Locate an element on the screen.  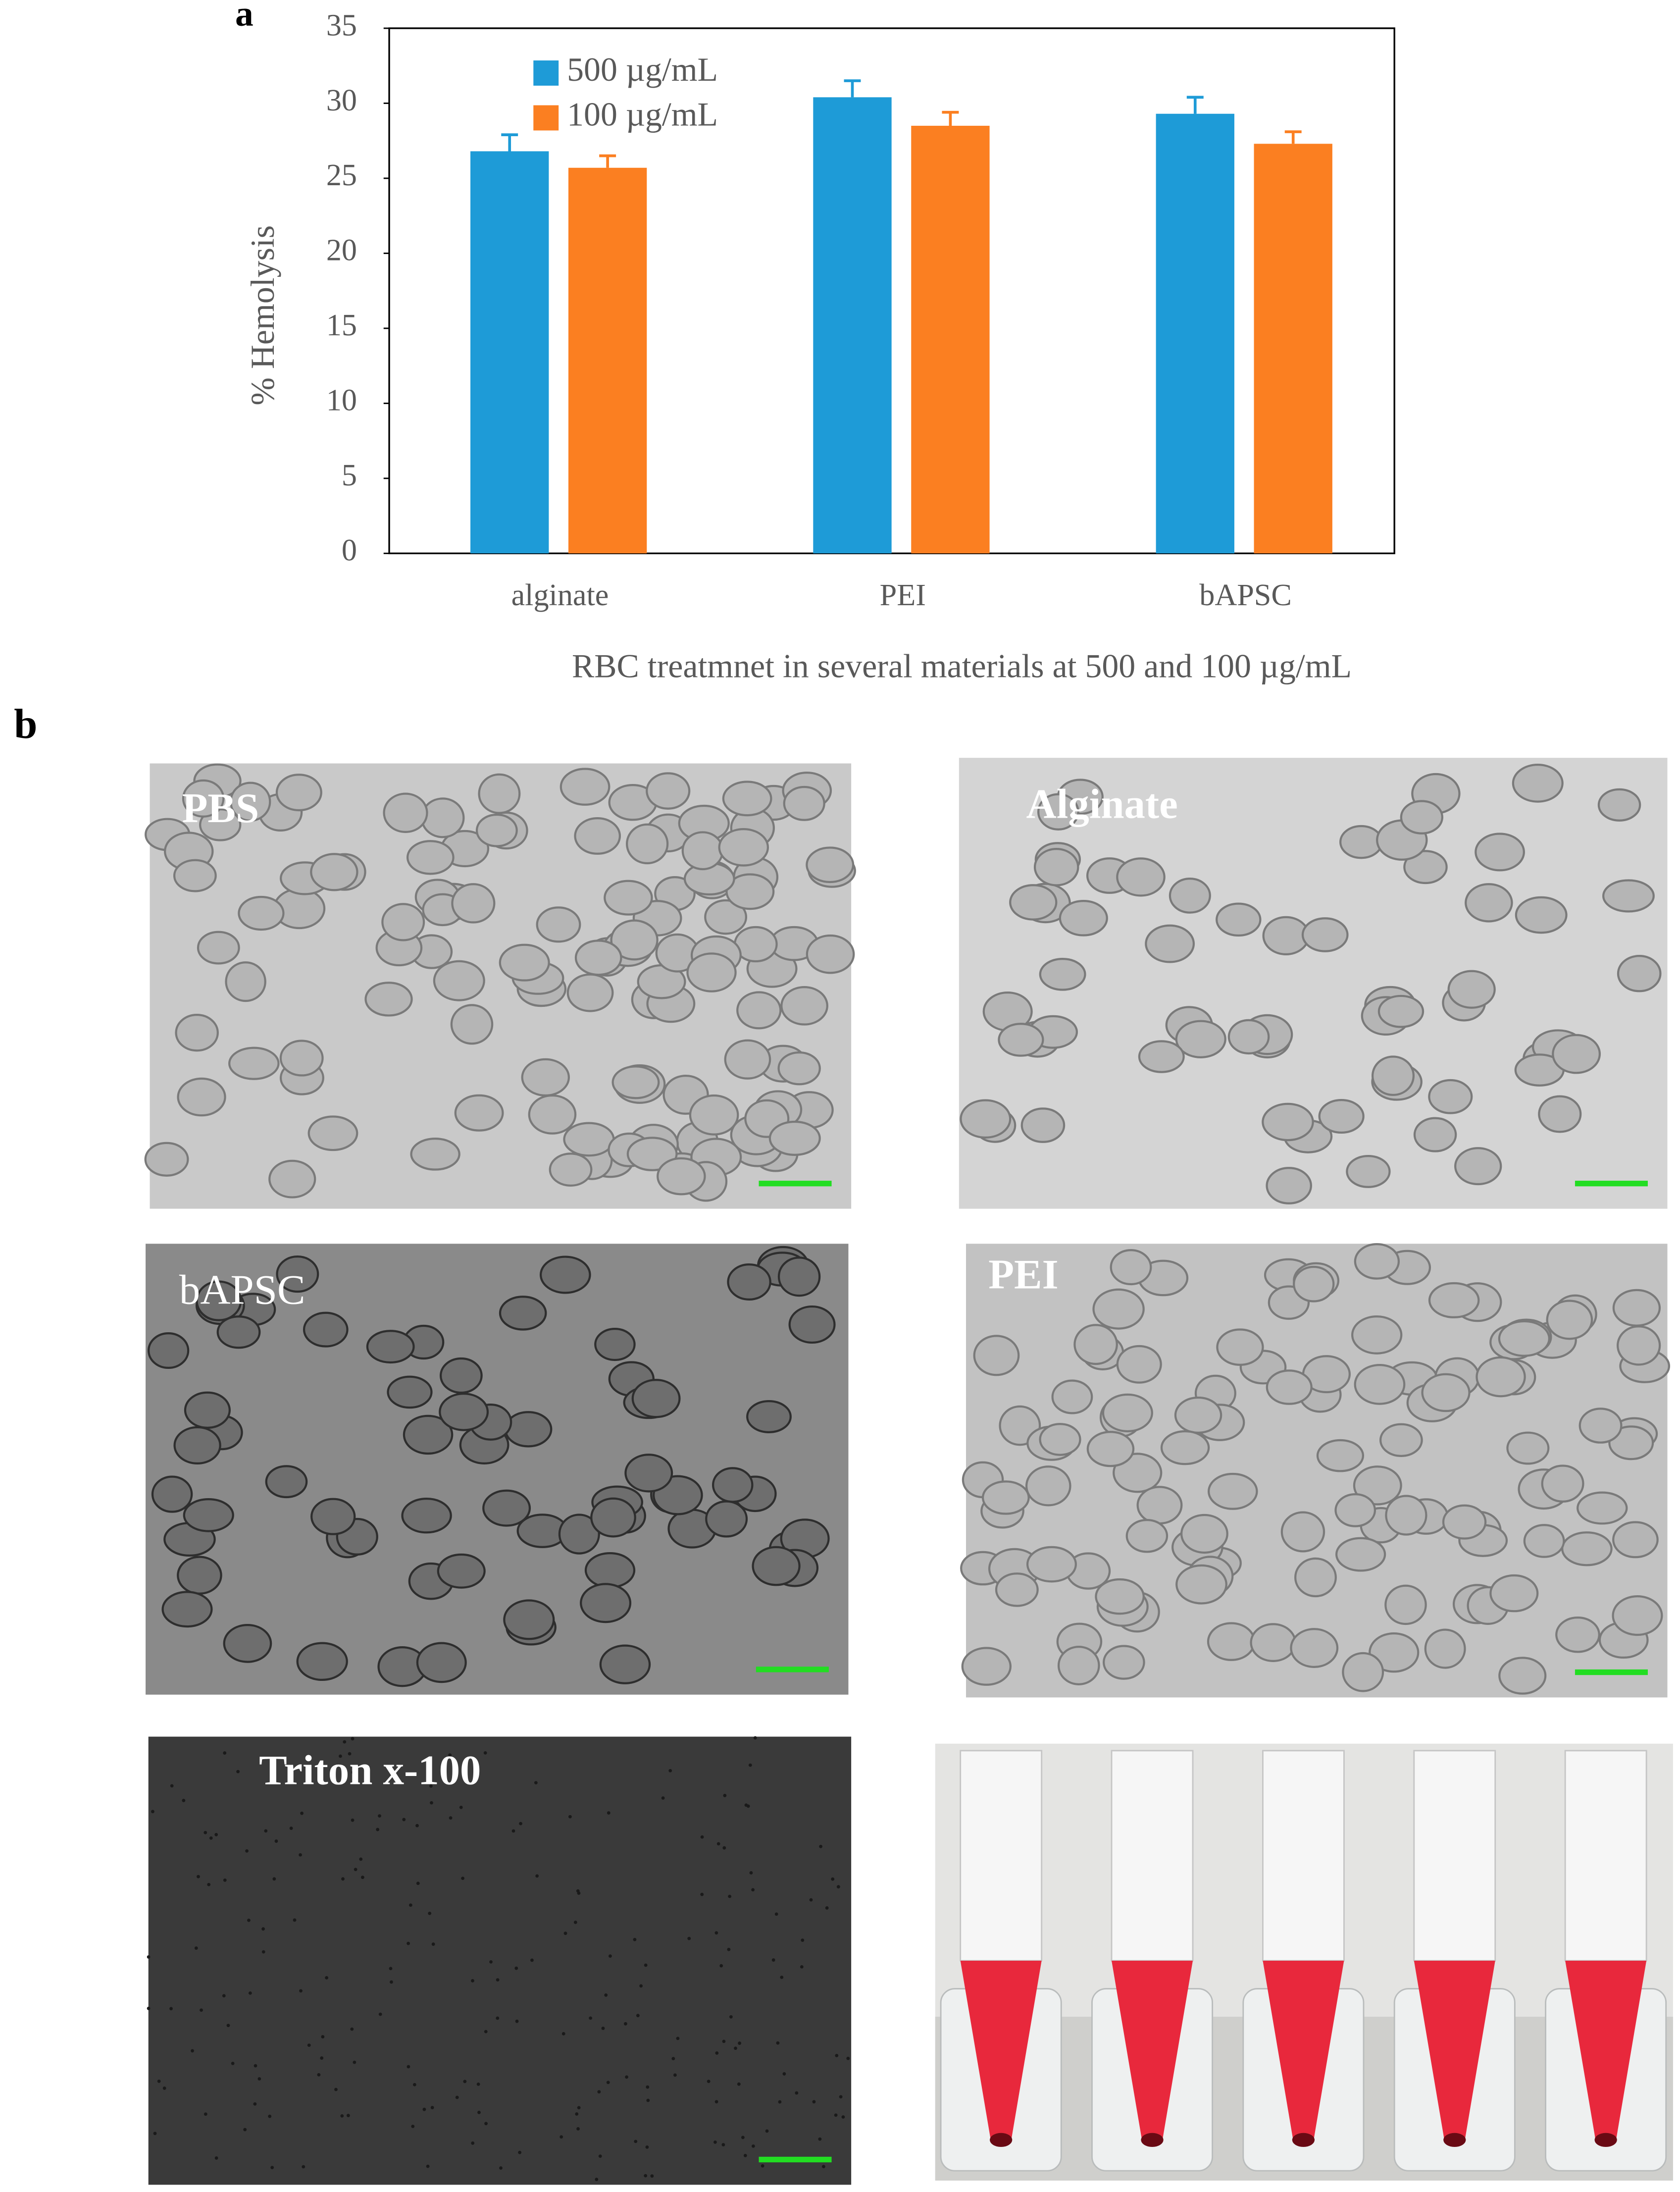
legend-label: 500 µg/mL is located at coordinates (643, 69).